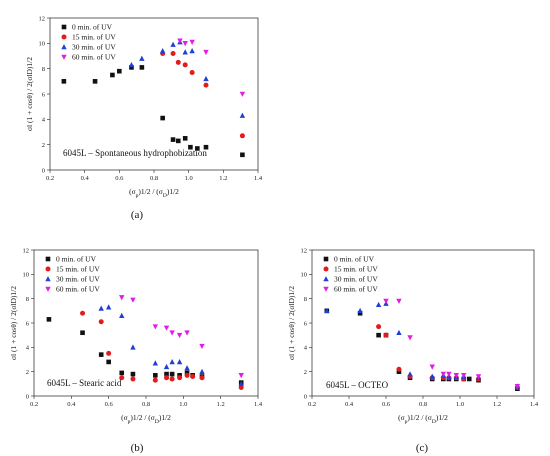  What do you see at coordinates (422, 448) in the screenshot?
I see `panel-label: (c)` at bounding box center [422, 448].